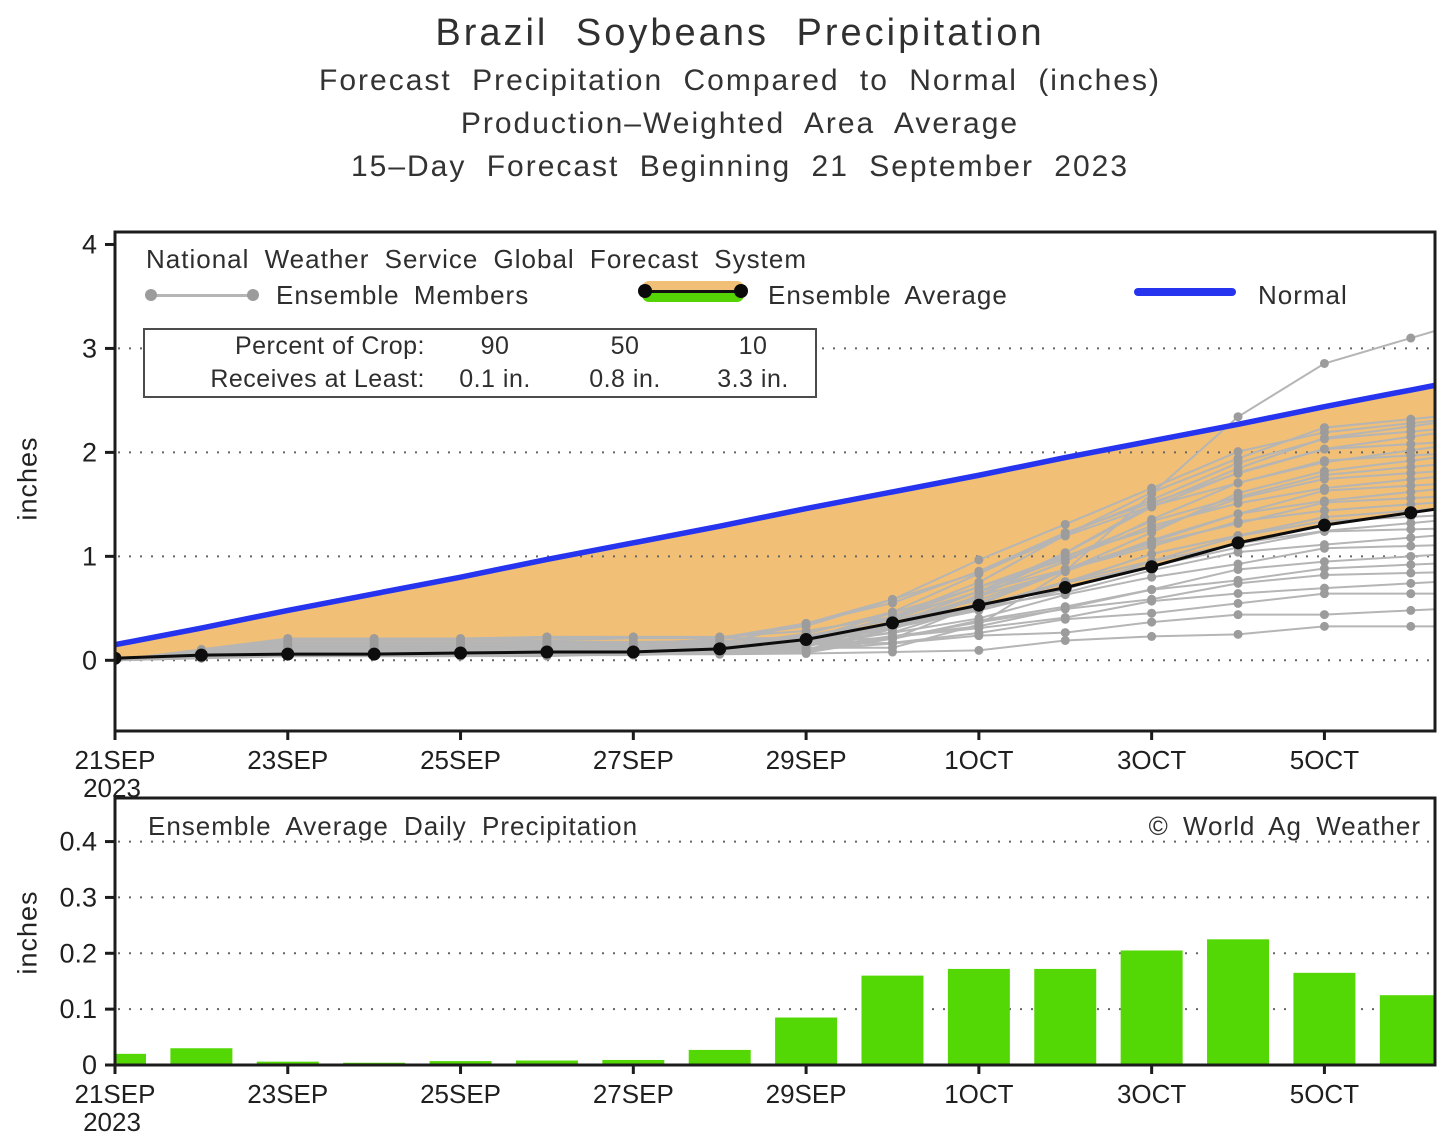 The width and height of the screenshot is (1449, 1135). I want to click on table-cell: 3.3 in., so click(753, 379).